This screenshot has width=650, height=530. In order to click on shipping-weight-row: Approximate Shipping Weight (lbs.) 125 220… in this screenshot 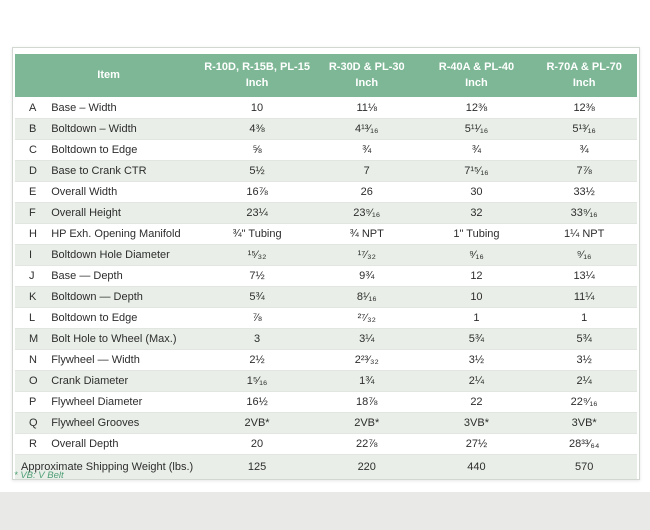, I will do `click(326, 466)`.